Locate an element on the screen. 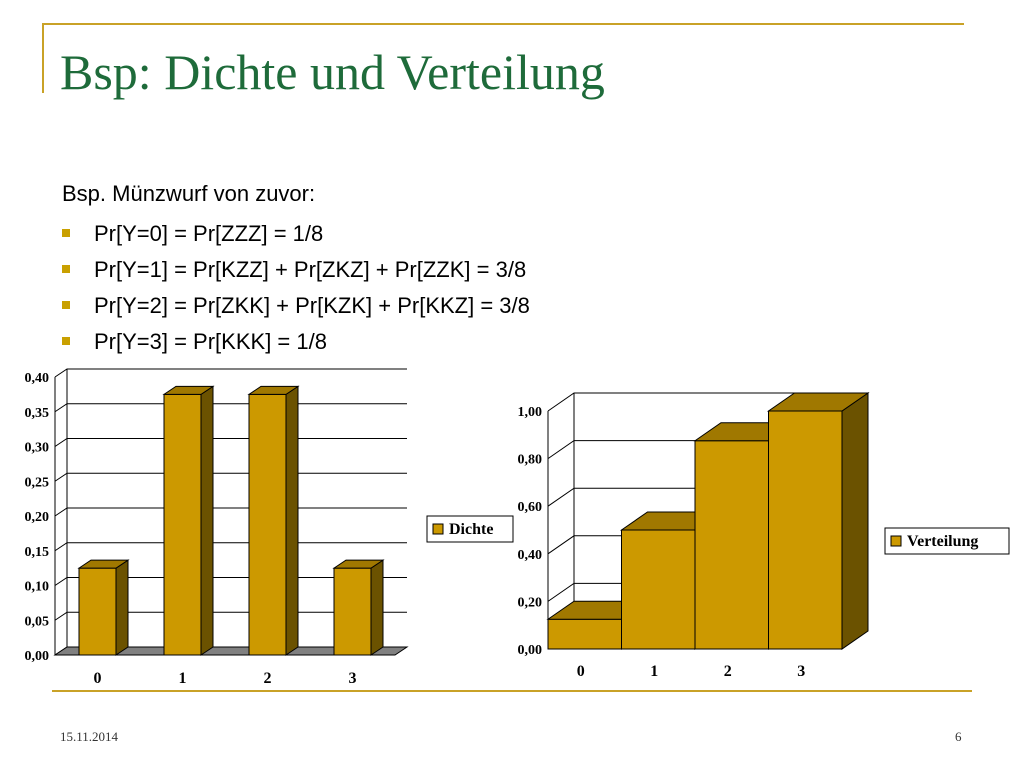 This screenshot has height=768, width=1024. y-tick-label: 0,30 is located at coordinates (37, 448).